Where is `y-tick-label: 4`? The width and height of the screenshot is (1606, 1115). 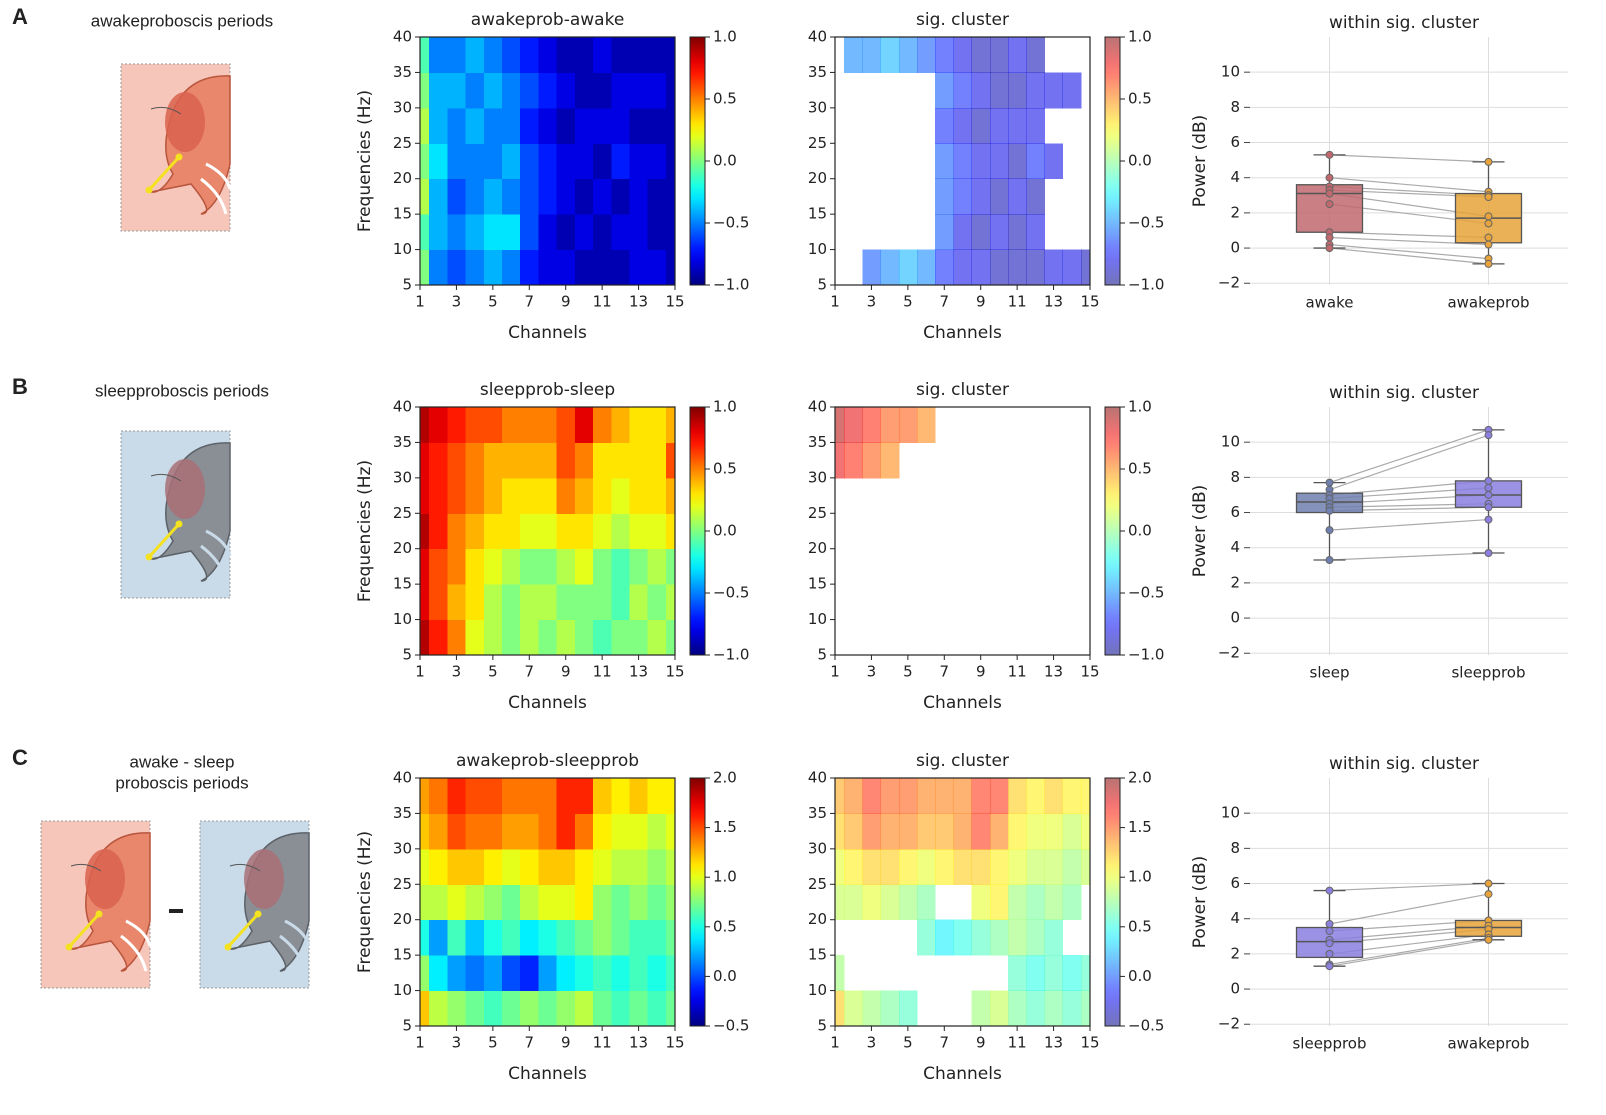 y-tick-label: 4 is located at coordinates (1235, 918).